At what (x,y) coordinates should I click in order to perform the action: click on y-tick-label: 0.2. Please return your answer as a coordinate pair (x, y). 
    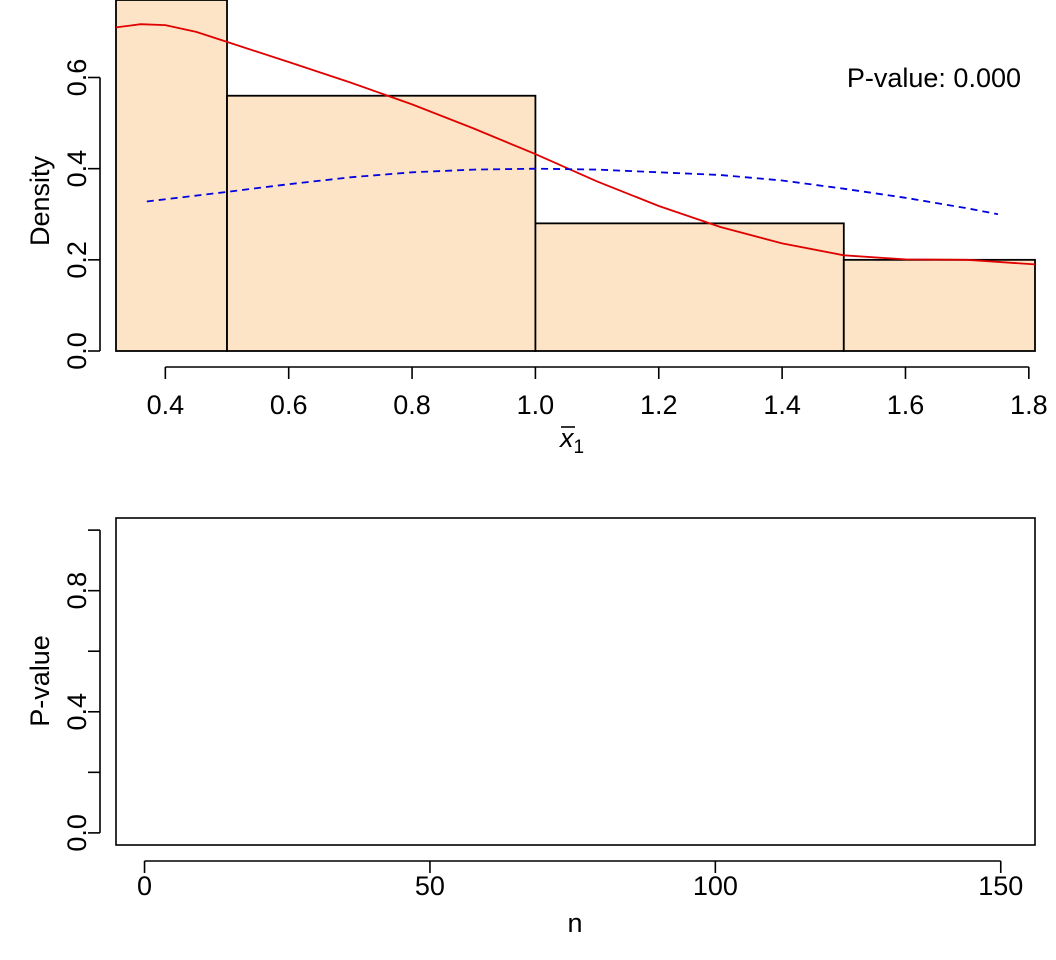
    Looking at the image, I should click on (77, 260).